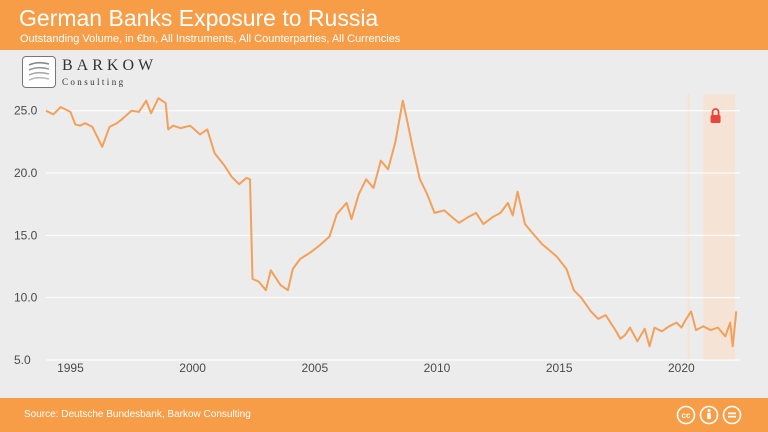 This screenshot has height=432, width=768. What do you see at coordinates (70, 368) in the screenshot?
I see `x-tick-label: 1995` at bounding box center [70, 368].